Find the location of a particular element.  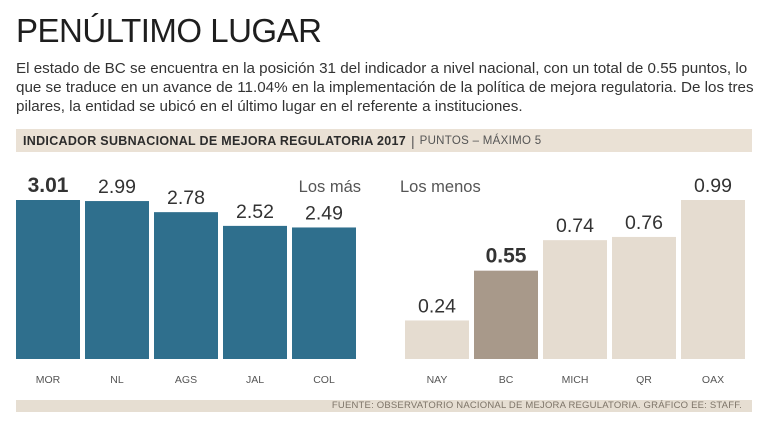

category-label: NL is located at coordinates (117, 380).